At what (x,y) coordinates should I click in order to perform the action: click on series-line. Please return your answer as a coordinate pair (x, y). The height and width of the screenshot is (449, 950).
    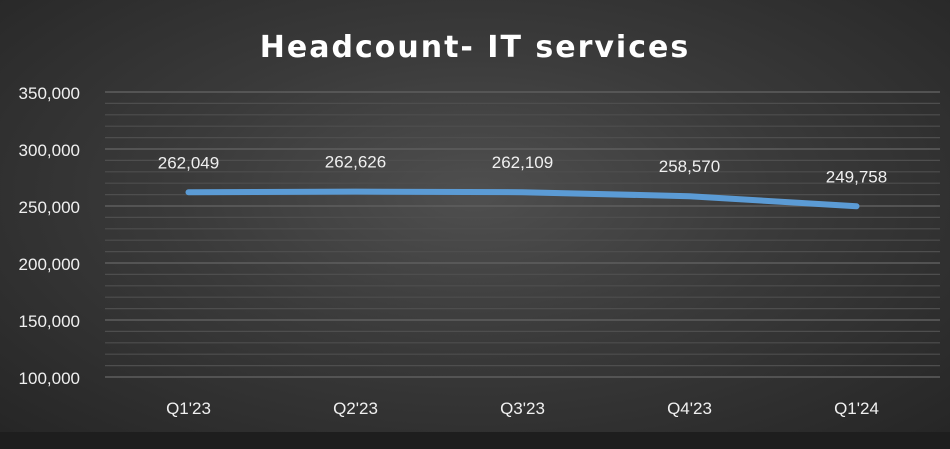
    Looking at the image, I should click on (522, 199).